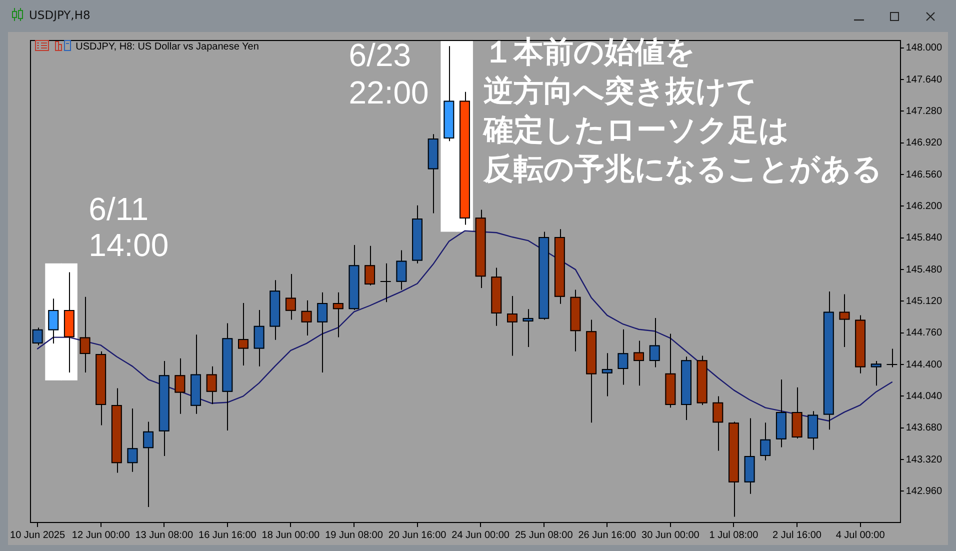  What do you see at coordinates (164, 535) in the screenshot?
I see `x-tick-label: 13 Jun 08:00` at bounding box center [164, 535].